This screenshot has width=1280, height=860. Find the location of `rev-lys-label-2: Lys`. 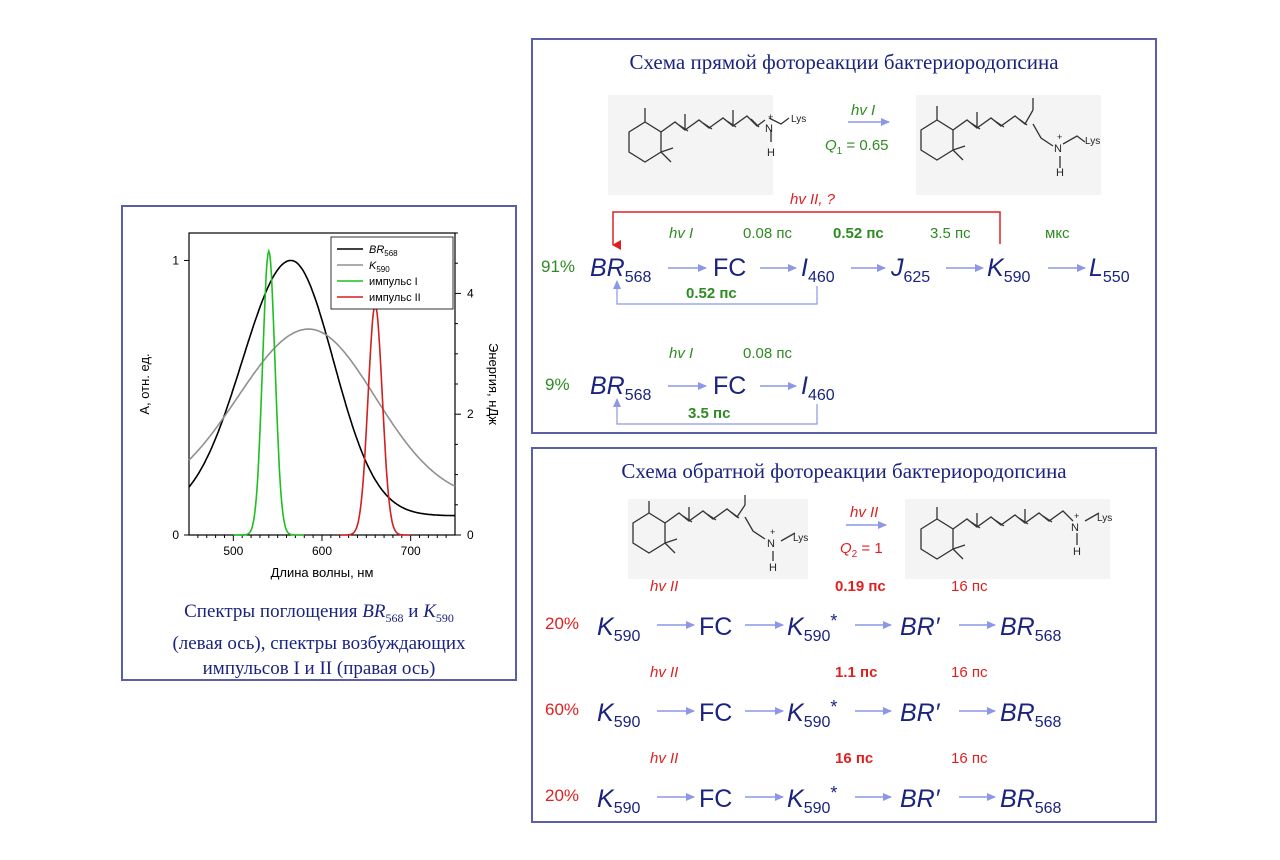

rev-lys-label-2: Lys is located at coordinates (1104, 518).